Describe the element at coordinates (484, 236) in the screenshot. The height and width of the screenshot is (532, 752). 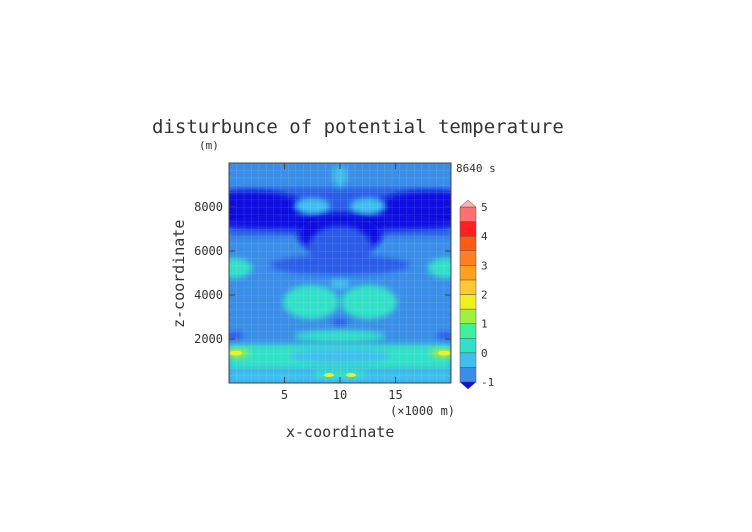
I see `colorbar-label: 4` at that location.